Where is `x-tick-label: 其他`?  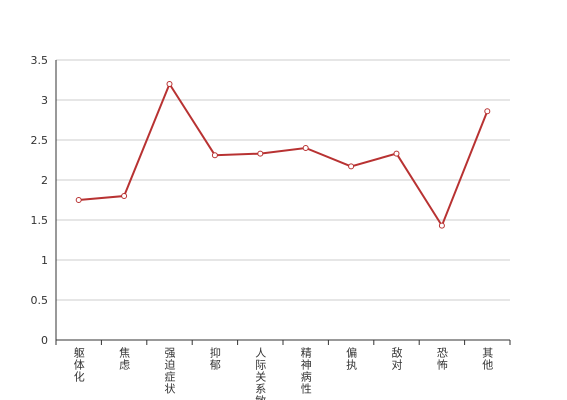
x-tick-label: 其他 is located at coordinates (487, 359).